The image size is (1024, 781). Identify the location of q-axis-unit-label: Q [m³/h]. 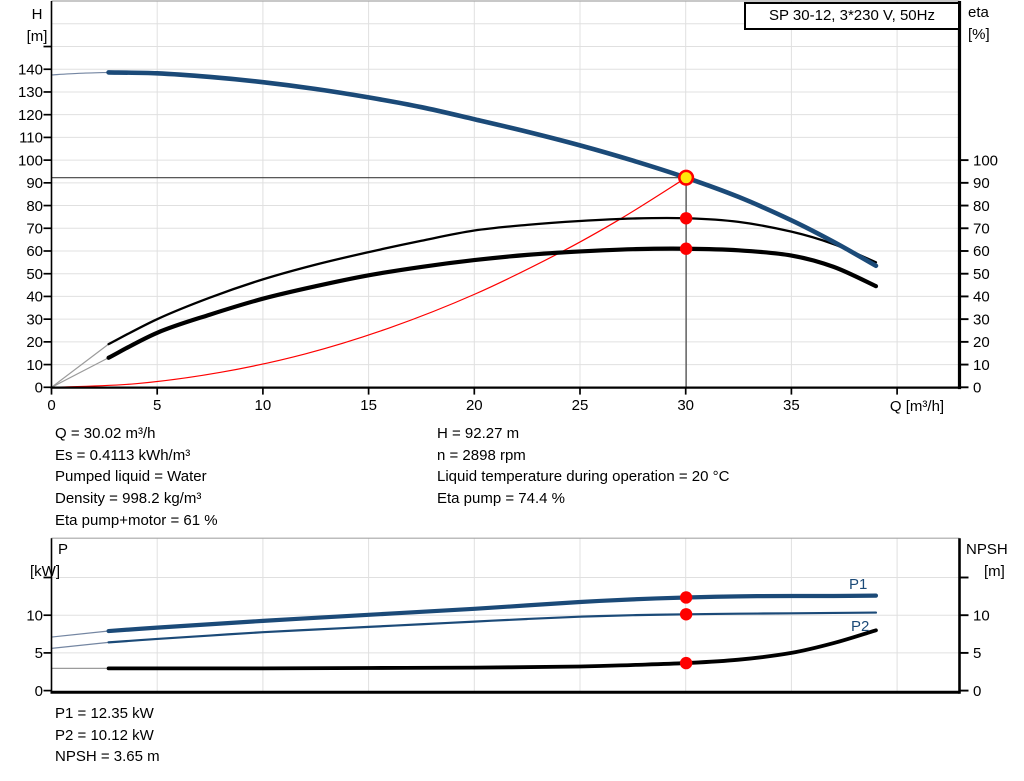
(917, 406).